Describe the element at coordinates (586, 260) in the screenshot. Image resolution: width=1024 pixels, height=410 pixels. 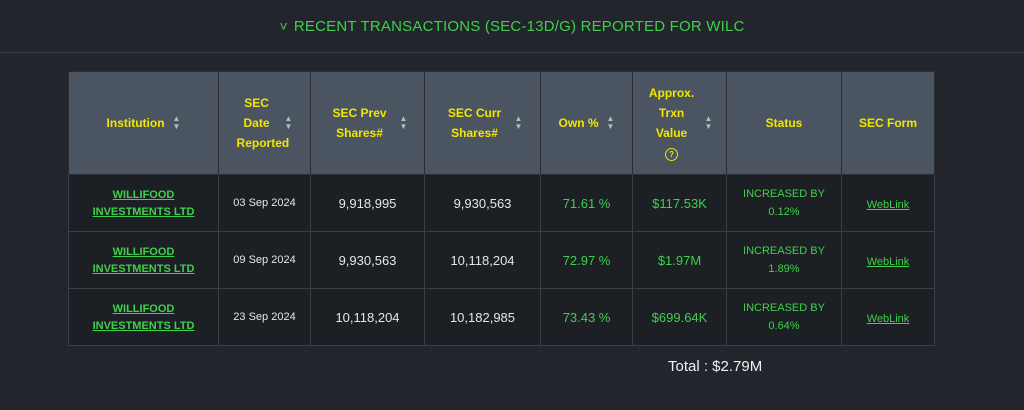
I see `own-percent-cell: 72.97 %` at that location.